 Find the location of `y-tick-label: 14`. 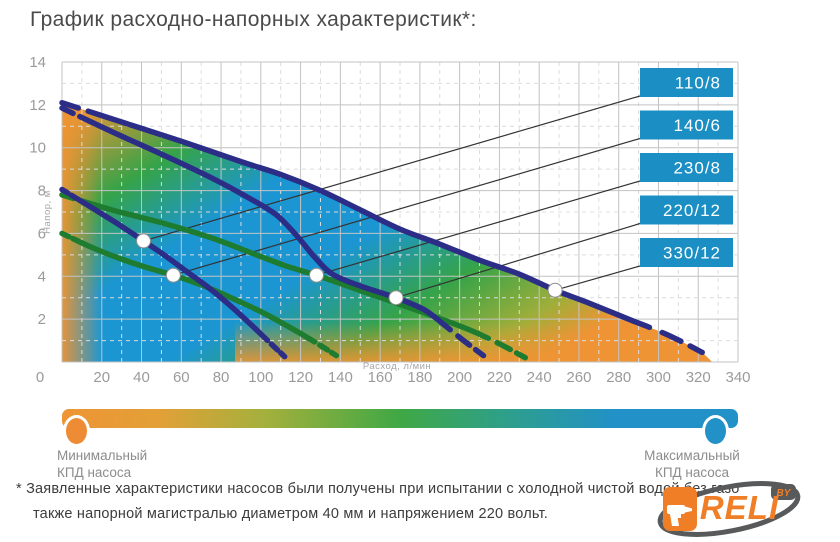

y-tick-label: 14 is located at coordinates (37, 62).